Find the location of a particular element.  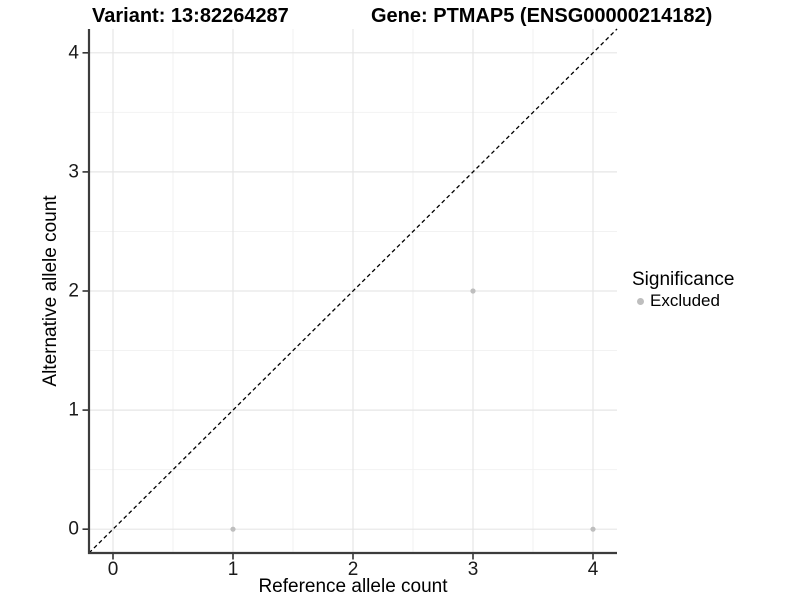

legend: Significance Excluded is located at coordinates (683, 289).